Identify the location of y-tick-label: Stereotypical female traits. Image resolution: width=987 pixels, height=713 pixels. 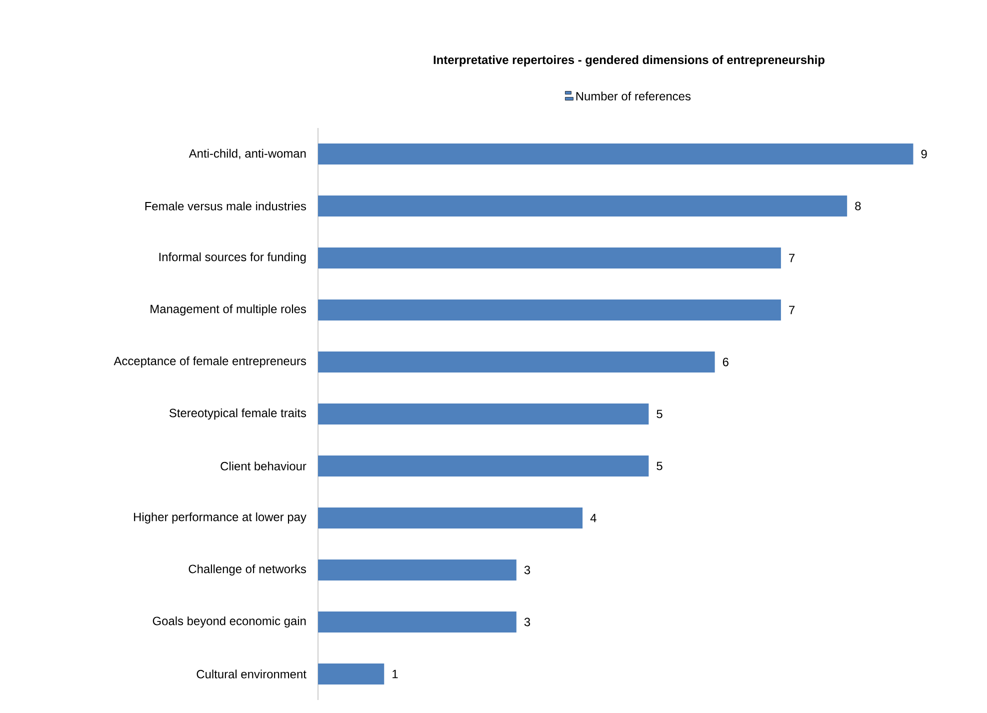
(237, 414).